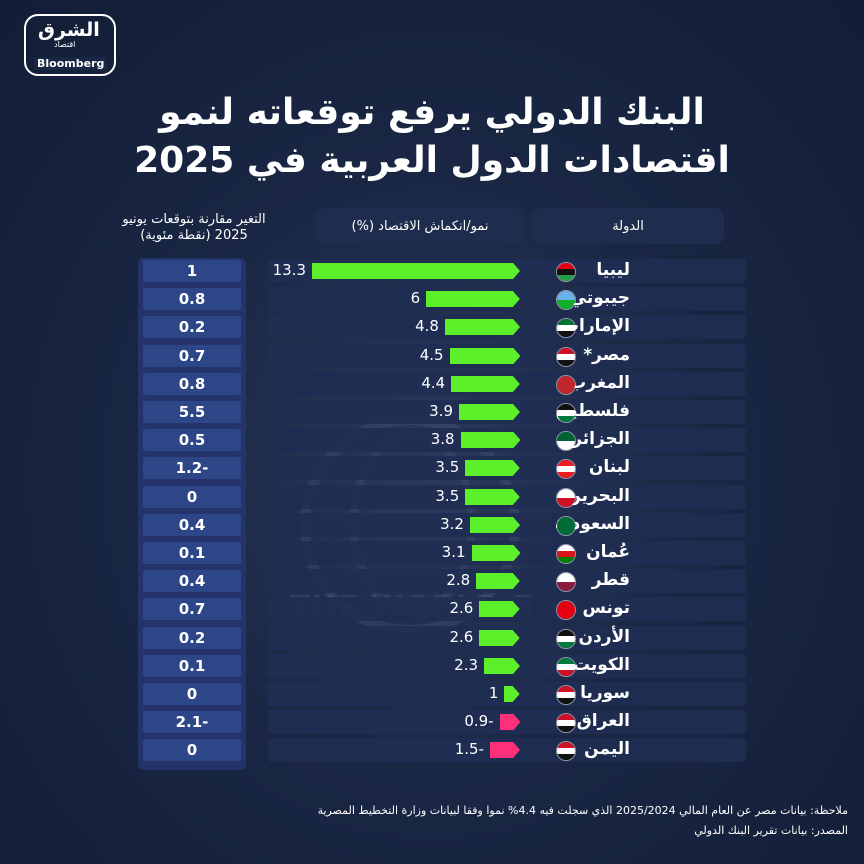 The width and height of the screenshot is (864, 864). What do you see at coordinates (566, 666) in the screenshot?
I see `flag-kuwait-icon` at bounding box center [566, 666].